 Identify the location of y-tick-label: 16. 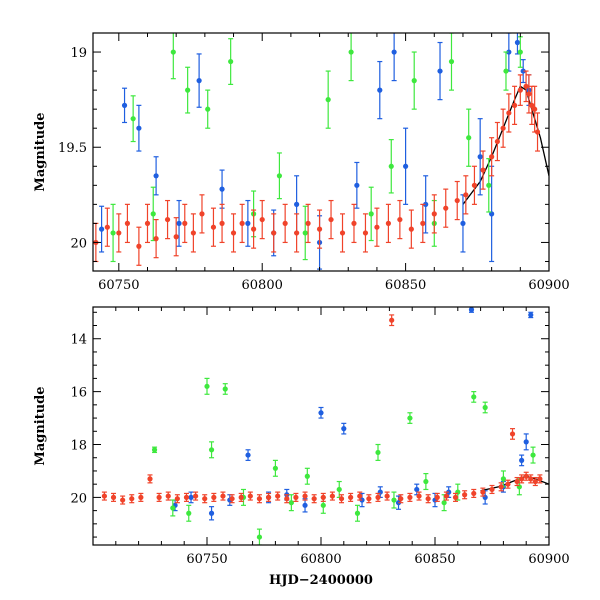
(78, 393).